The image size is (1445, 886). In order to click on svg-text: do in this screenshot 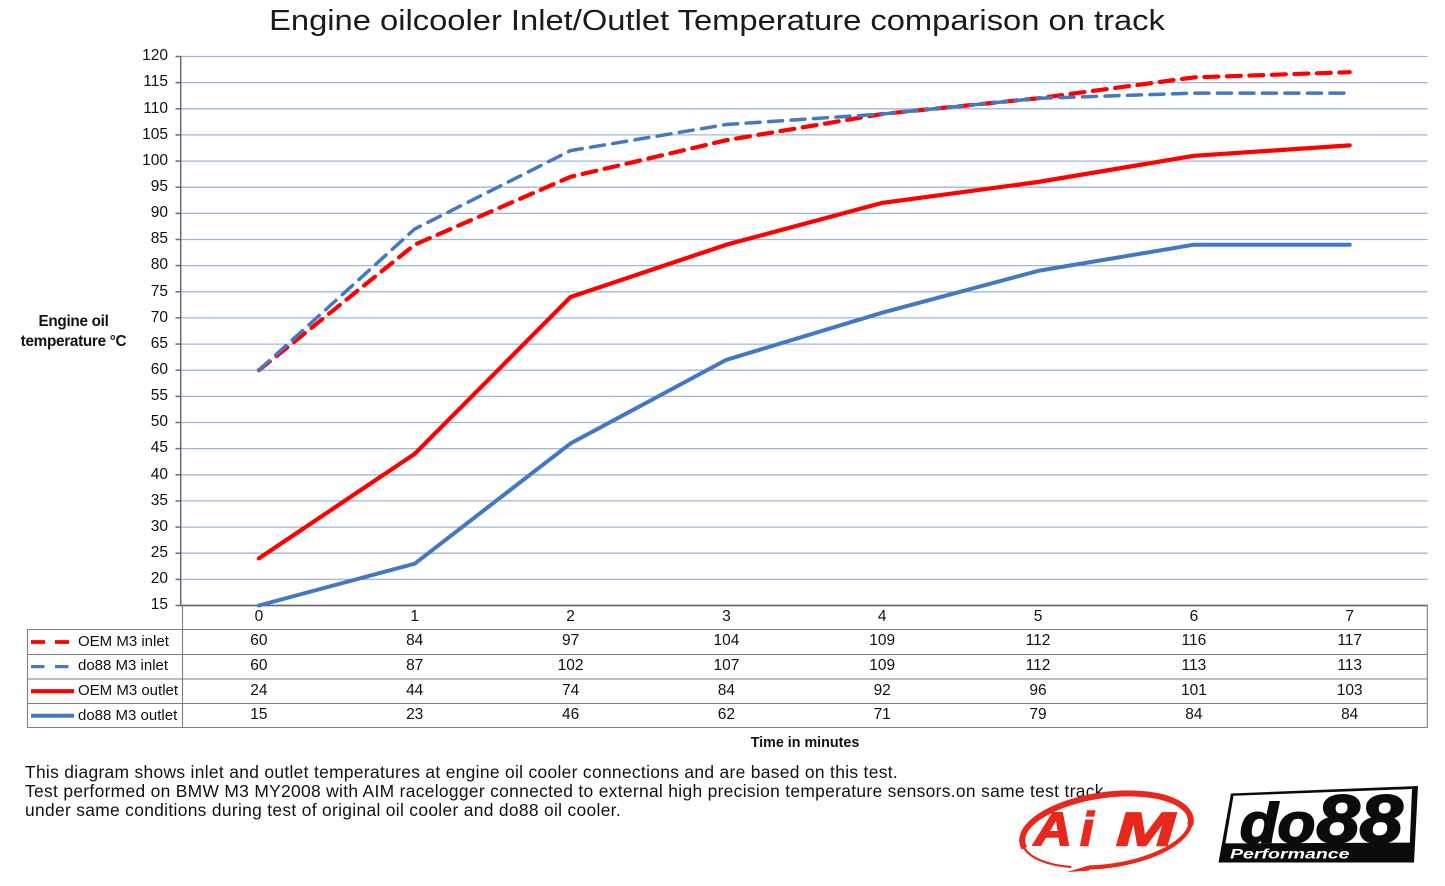, I will do `click(1277, 824)`.